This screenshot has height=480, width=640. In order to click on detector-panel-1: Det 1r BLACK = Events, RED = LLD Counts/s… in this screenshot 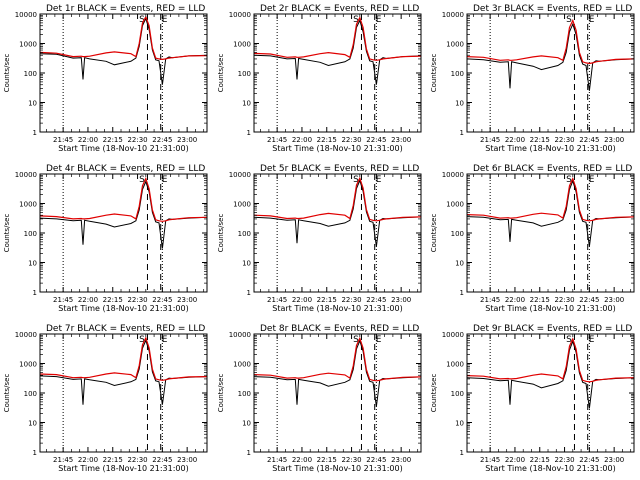, I will do `click(105, 78)`.